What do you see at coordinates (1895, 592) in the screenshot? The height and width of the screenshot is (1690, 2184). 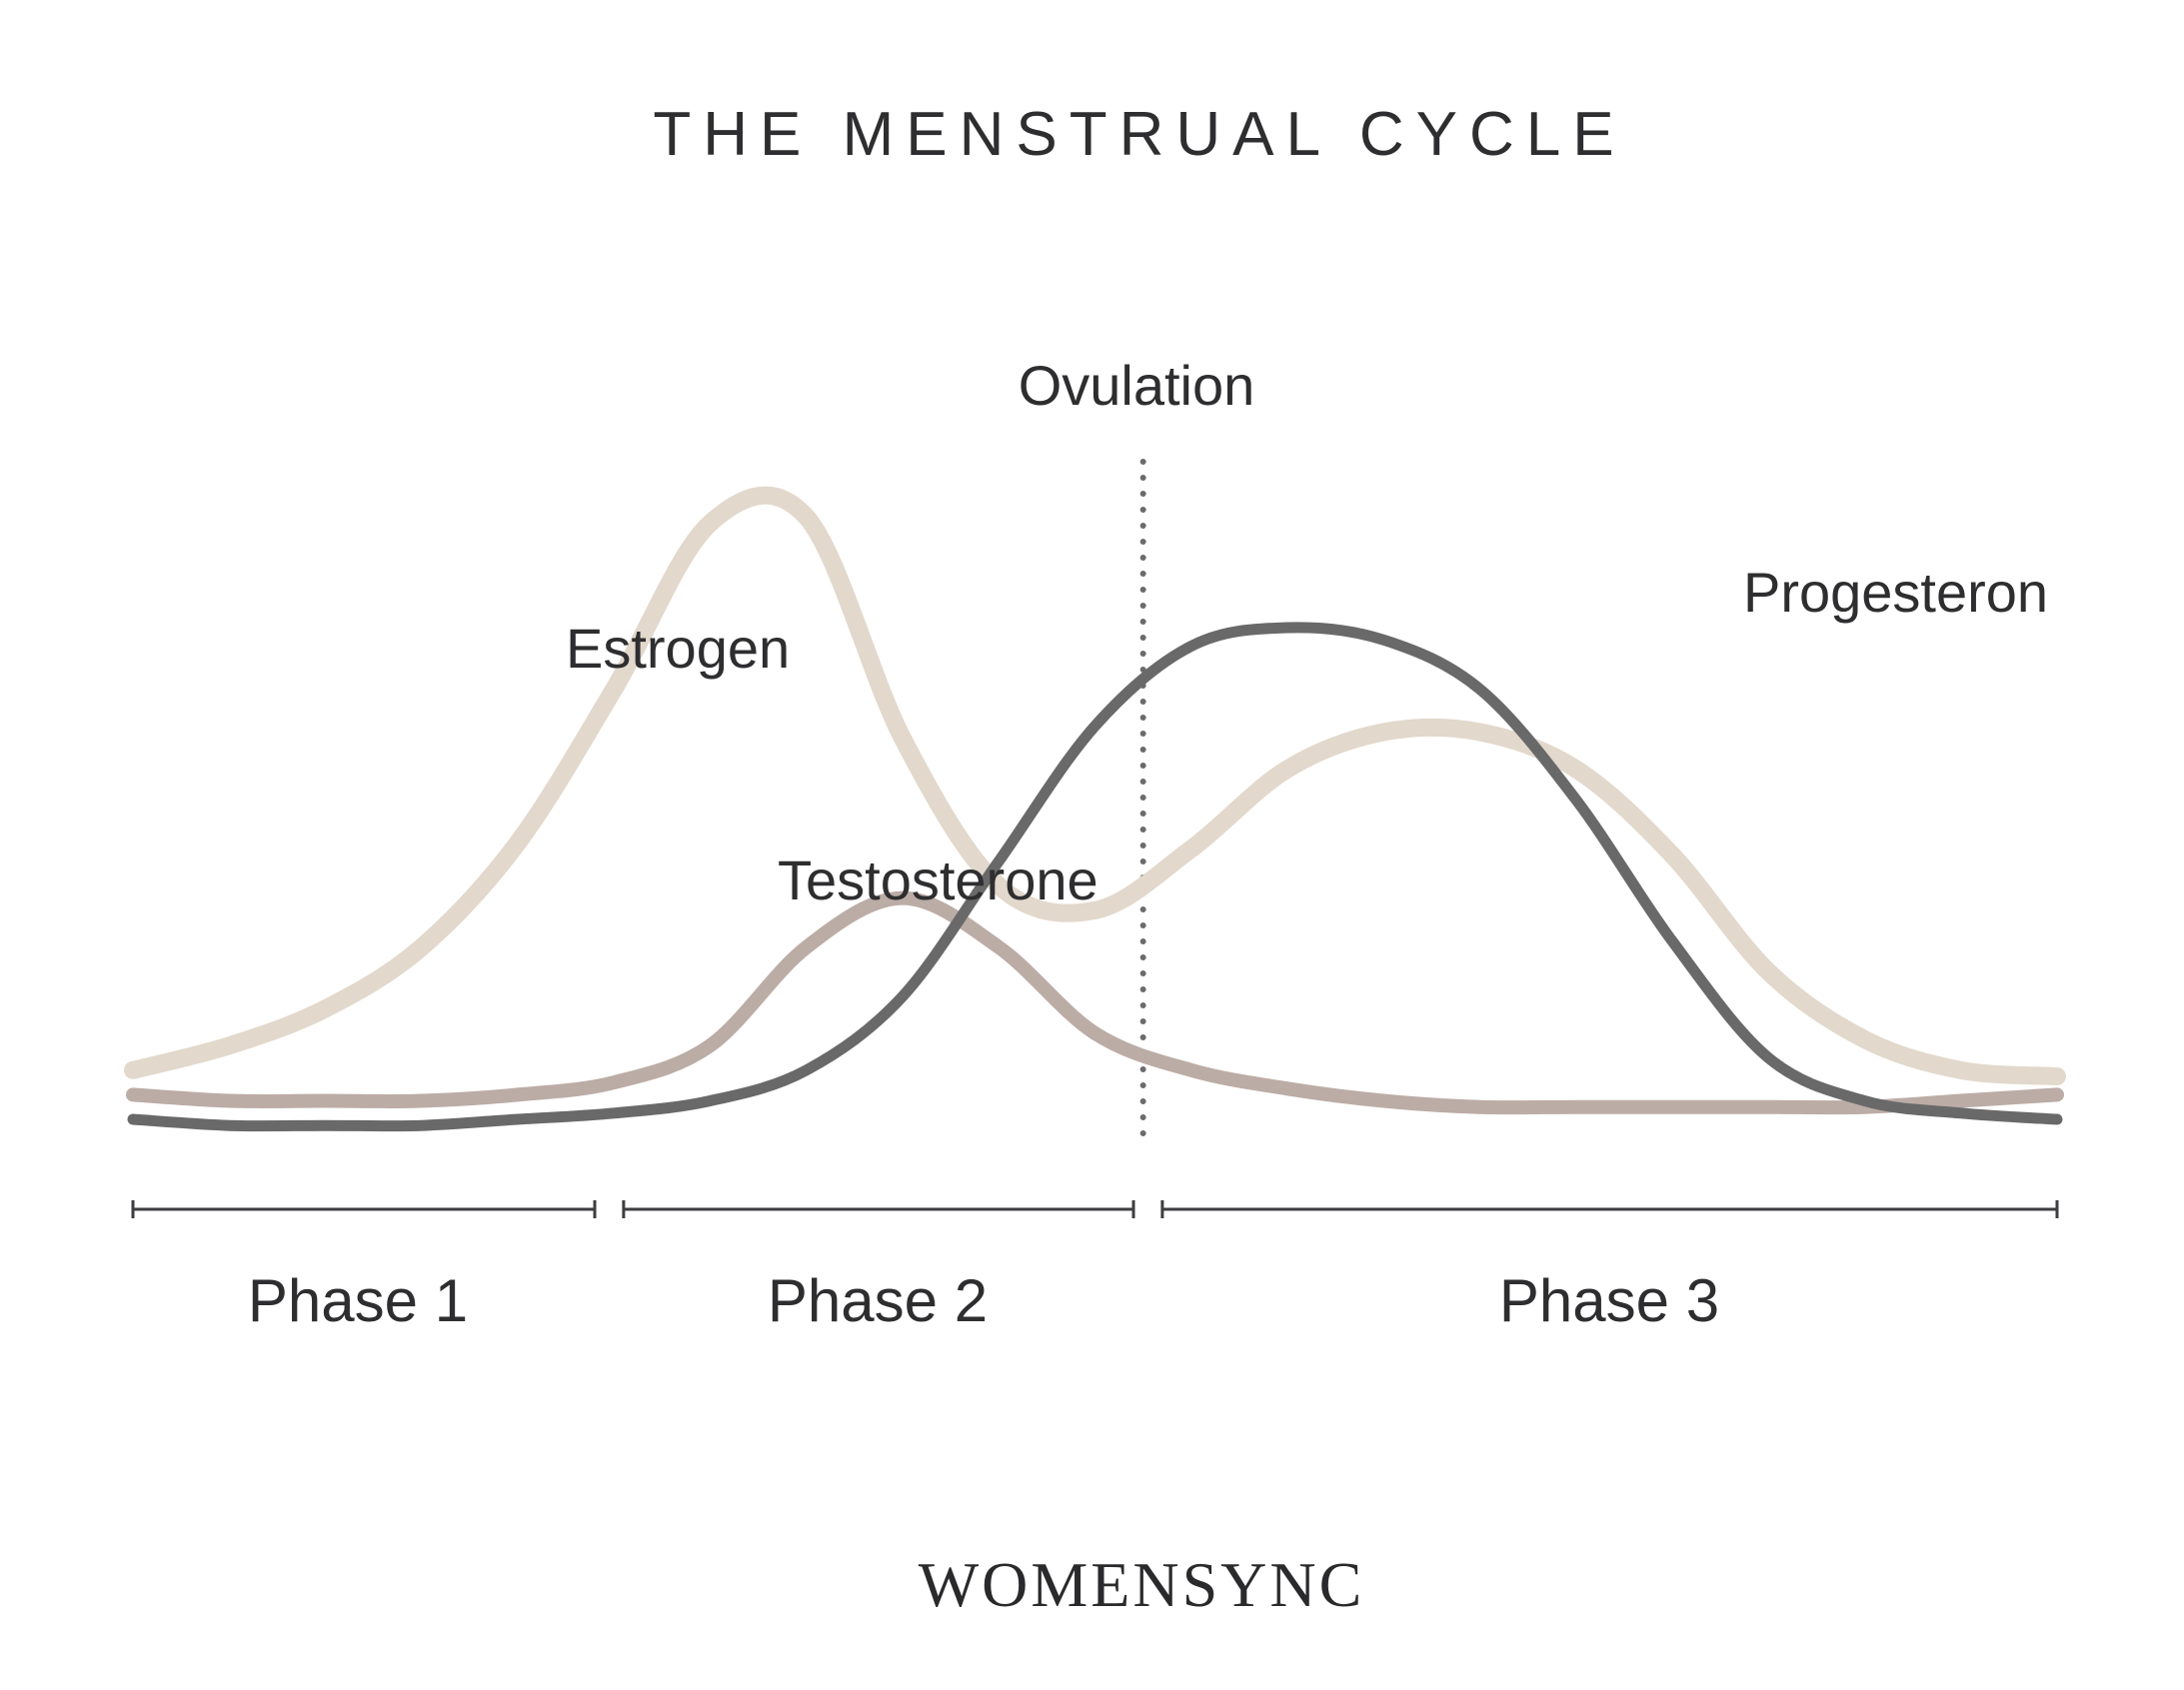 I see `series-label-progesteron: Progesteron` at bounding box center [1895, 592].